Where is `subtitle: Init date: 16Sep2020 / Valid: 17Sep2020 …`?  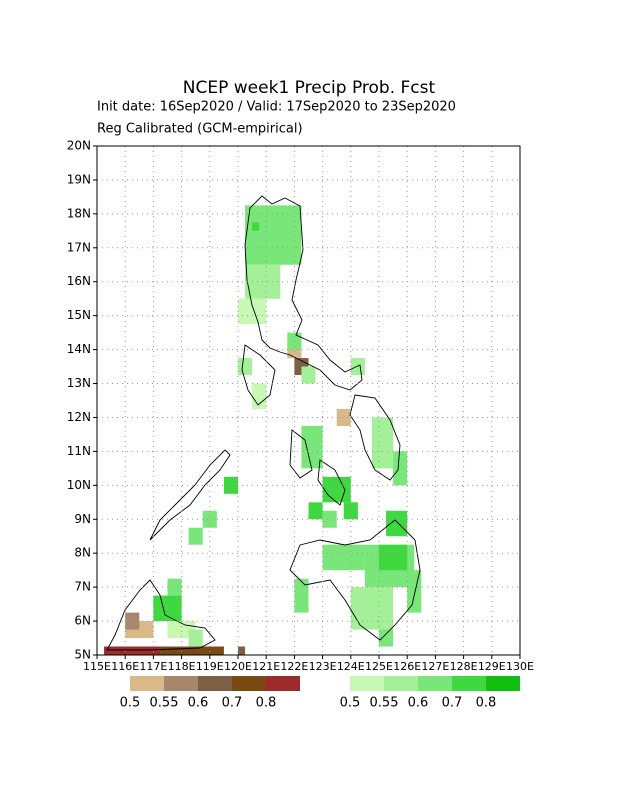 subtitle: Init date: 16Sep2020 / Valid: 17Sep2020 … is located at coordinates (276, 107).